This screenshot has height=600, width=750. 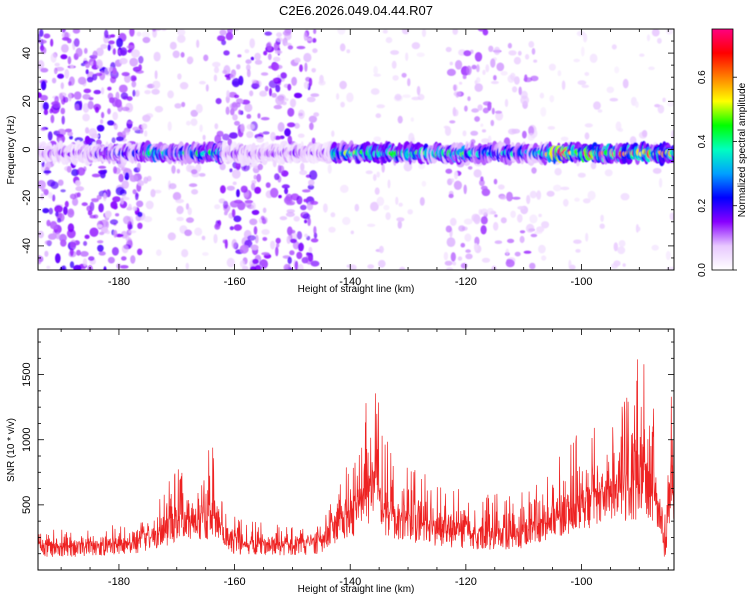 I want to click on chart-title: C2E6.2026.049.04.44.R07, so click(x=356, y=10).